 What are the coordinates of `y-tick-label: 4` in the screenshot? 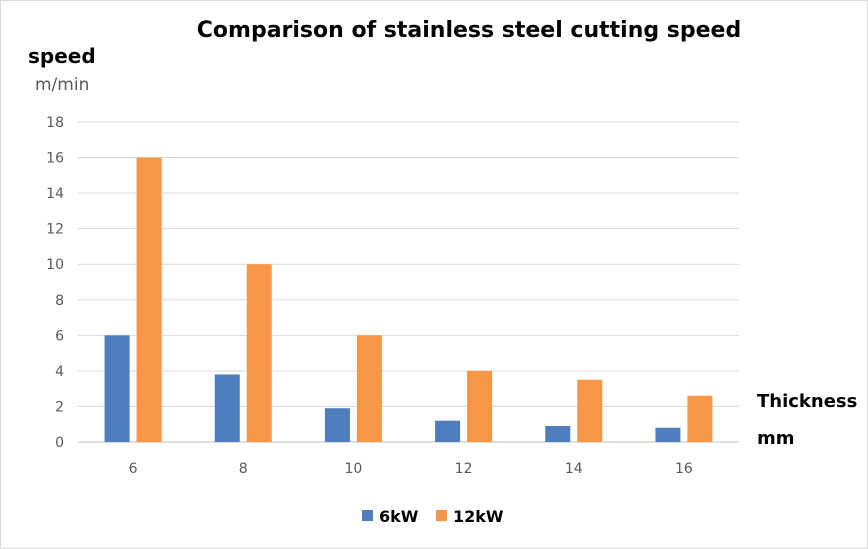 It's located at (59, 372).